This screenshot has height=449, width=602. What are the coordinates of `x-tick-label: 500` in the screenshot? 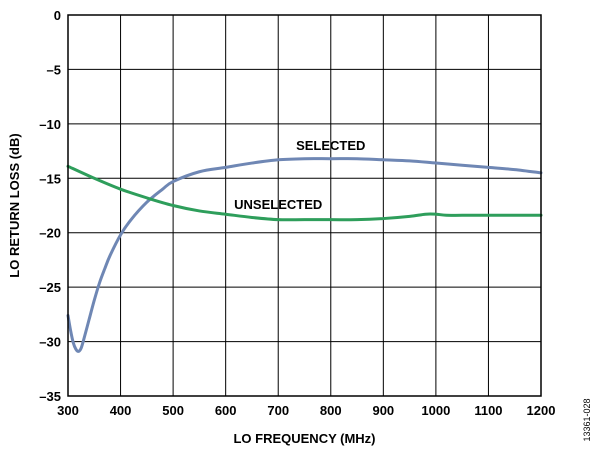 It's located at (173, 410).